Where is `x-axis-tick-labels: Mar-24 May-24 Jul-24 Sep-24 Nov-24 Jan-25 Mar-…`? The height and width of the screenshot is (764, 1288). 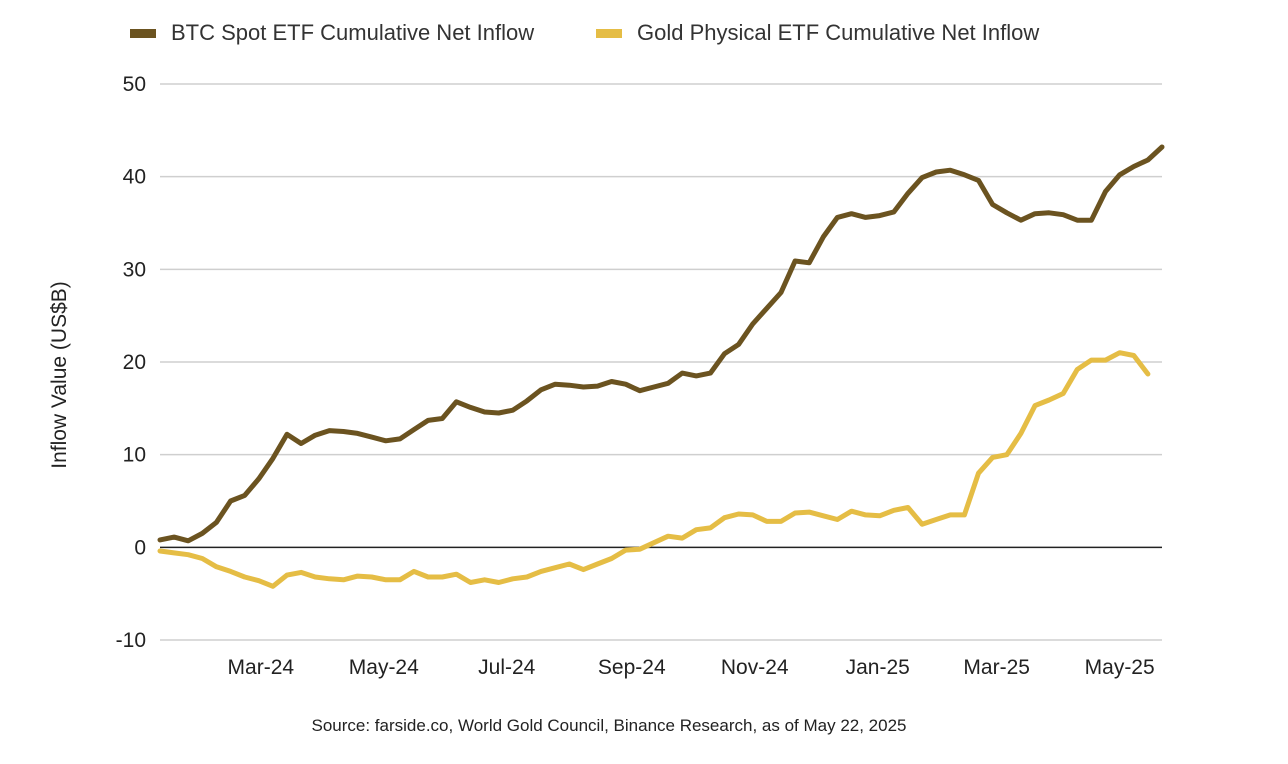
x-axis-tick-labels: Mar-24 May-24 Jul-24 Sep-24 Nov-24 Jan-25 Mar-… is located at coordinates (691, 667).